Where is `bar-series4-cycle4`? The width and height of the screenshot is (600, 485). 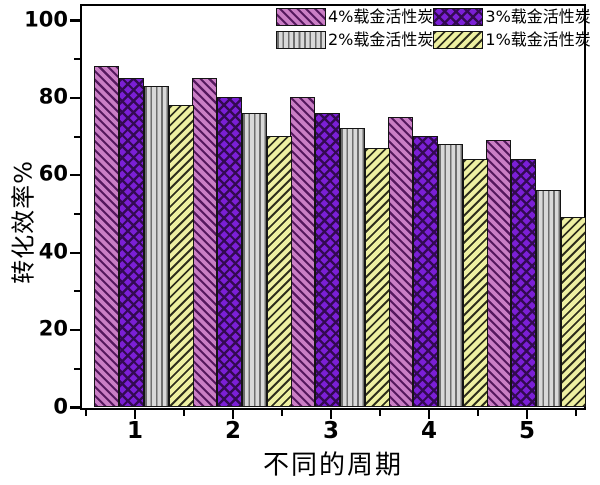
bar-series4-cycle4 is located at coordinates (475, 283).